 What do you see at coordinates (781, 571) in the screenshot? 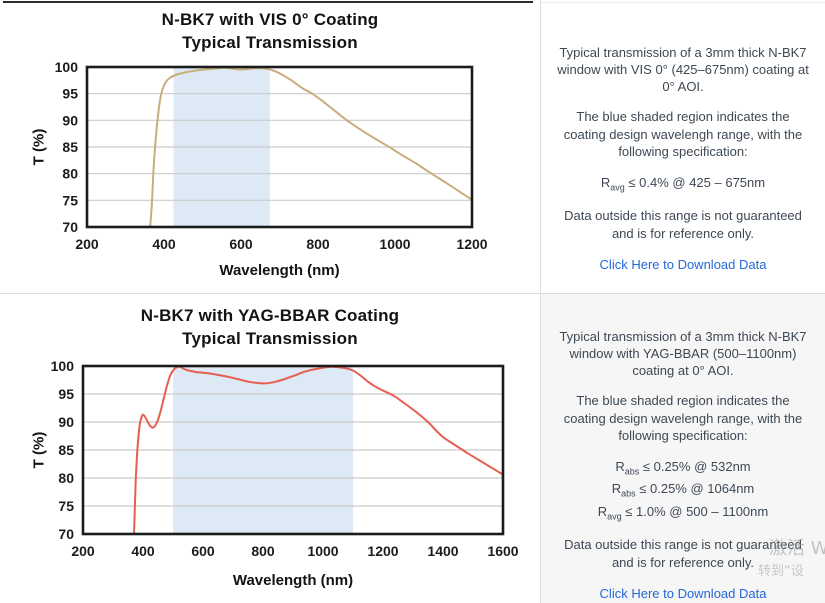
I see `windows-activation-watermark-line2: 转到“设` at bounding box center [781, 571].